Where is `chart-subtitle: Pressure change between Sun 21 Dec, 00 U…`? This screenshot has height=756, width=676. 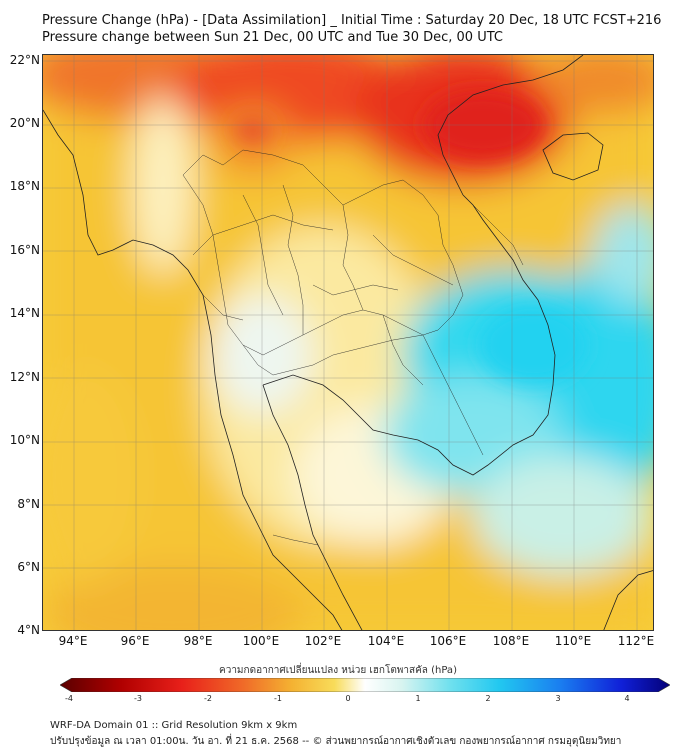
chart-subtitle: Pressure change between Sun 21 Dec, 00 U… is located at coordinates (272, 37).